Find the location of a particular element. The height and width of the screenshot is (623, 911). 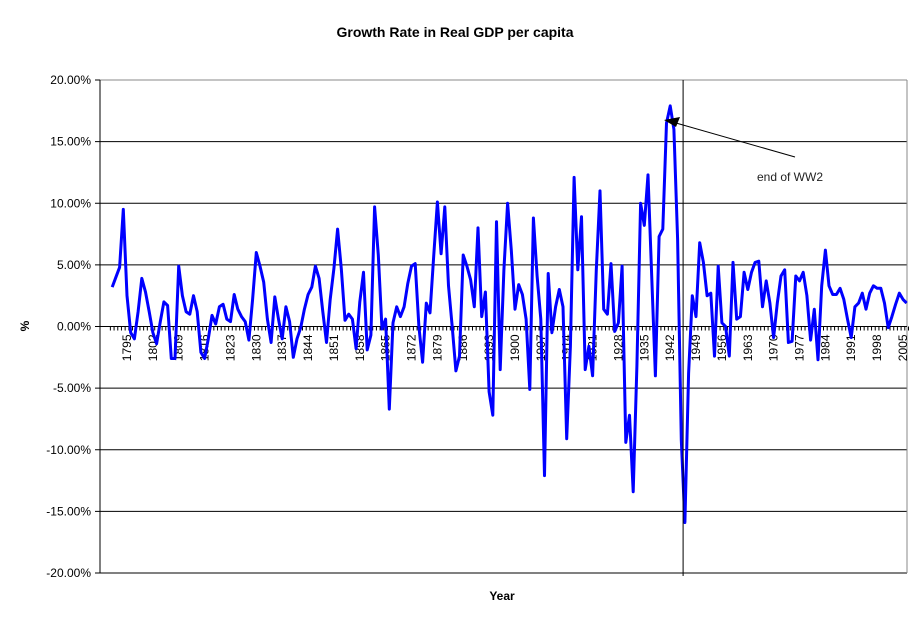

y-axis-title: % is located at coordinates (25, 325).